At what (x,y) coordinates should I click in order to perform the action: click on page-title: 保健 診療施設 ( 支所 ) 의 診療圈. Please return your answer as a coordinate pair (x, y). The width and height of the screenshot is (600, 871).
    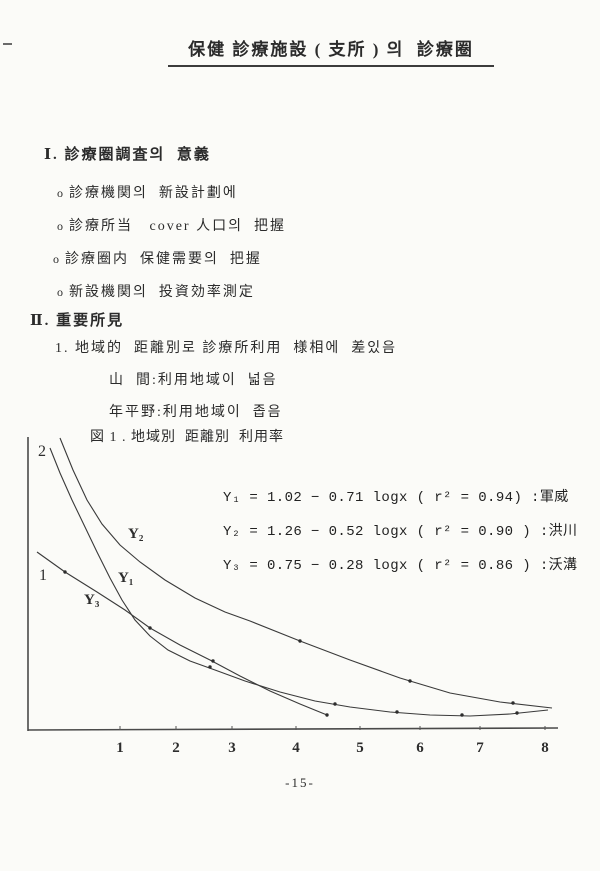
    Looking at the image, I should click on (331, 51).